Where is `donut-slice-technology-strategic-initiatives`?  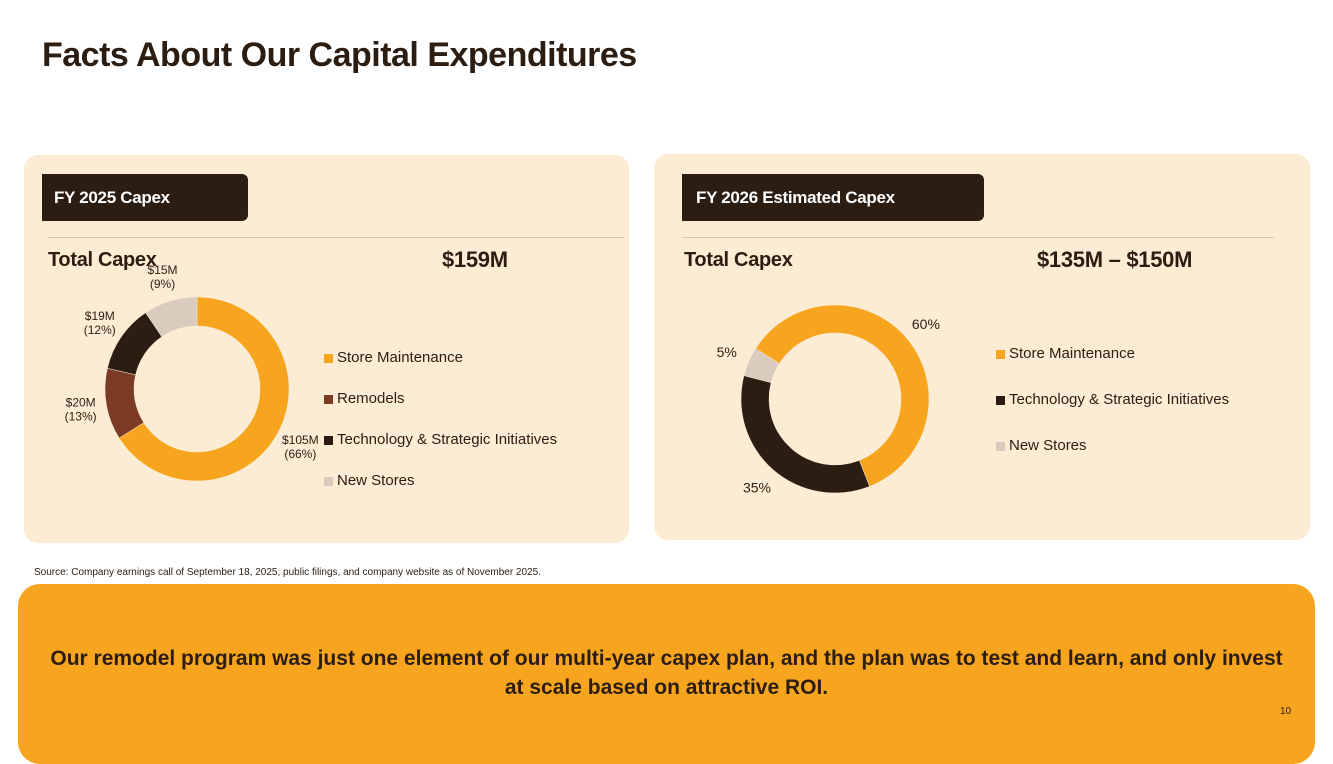 donut-slice-technology-strategic-initiatives is located at coordinates (805, 434).